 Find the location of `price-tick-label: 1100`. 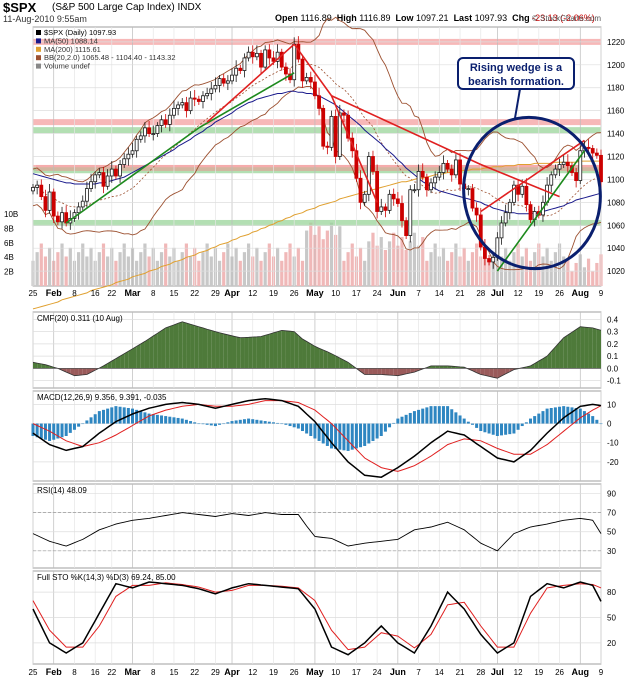

price-tick-label: 1100 is located at coordinates (616, 179).